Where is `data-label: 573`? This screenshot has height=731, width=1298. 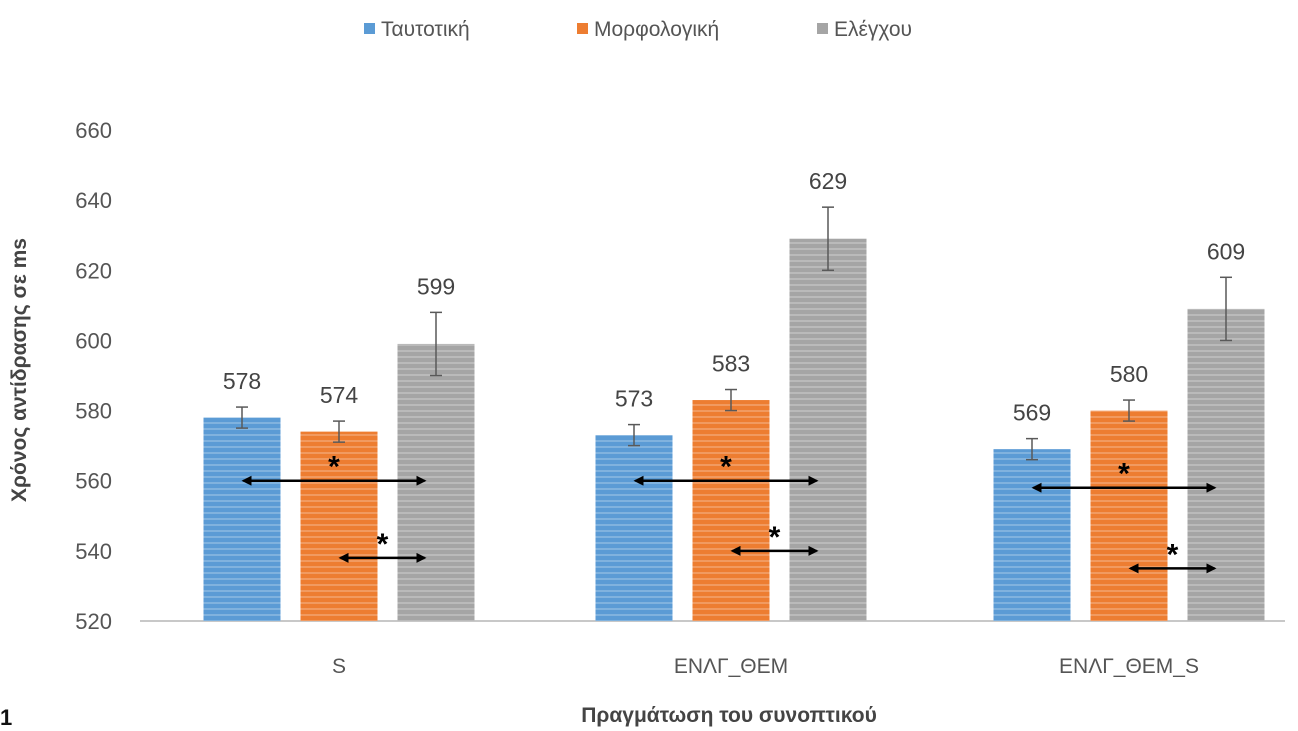
data-label: 573 is located at coordinates (634, 399).